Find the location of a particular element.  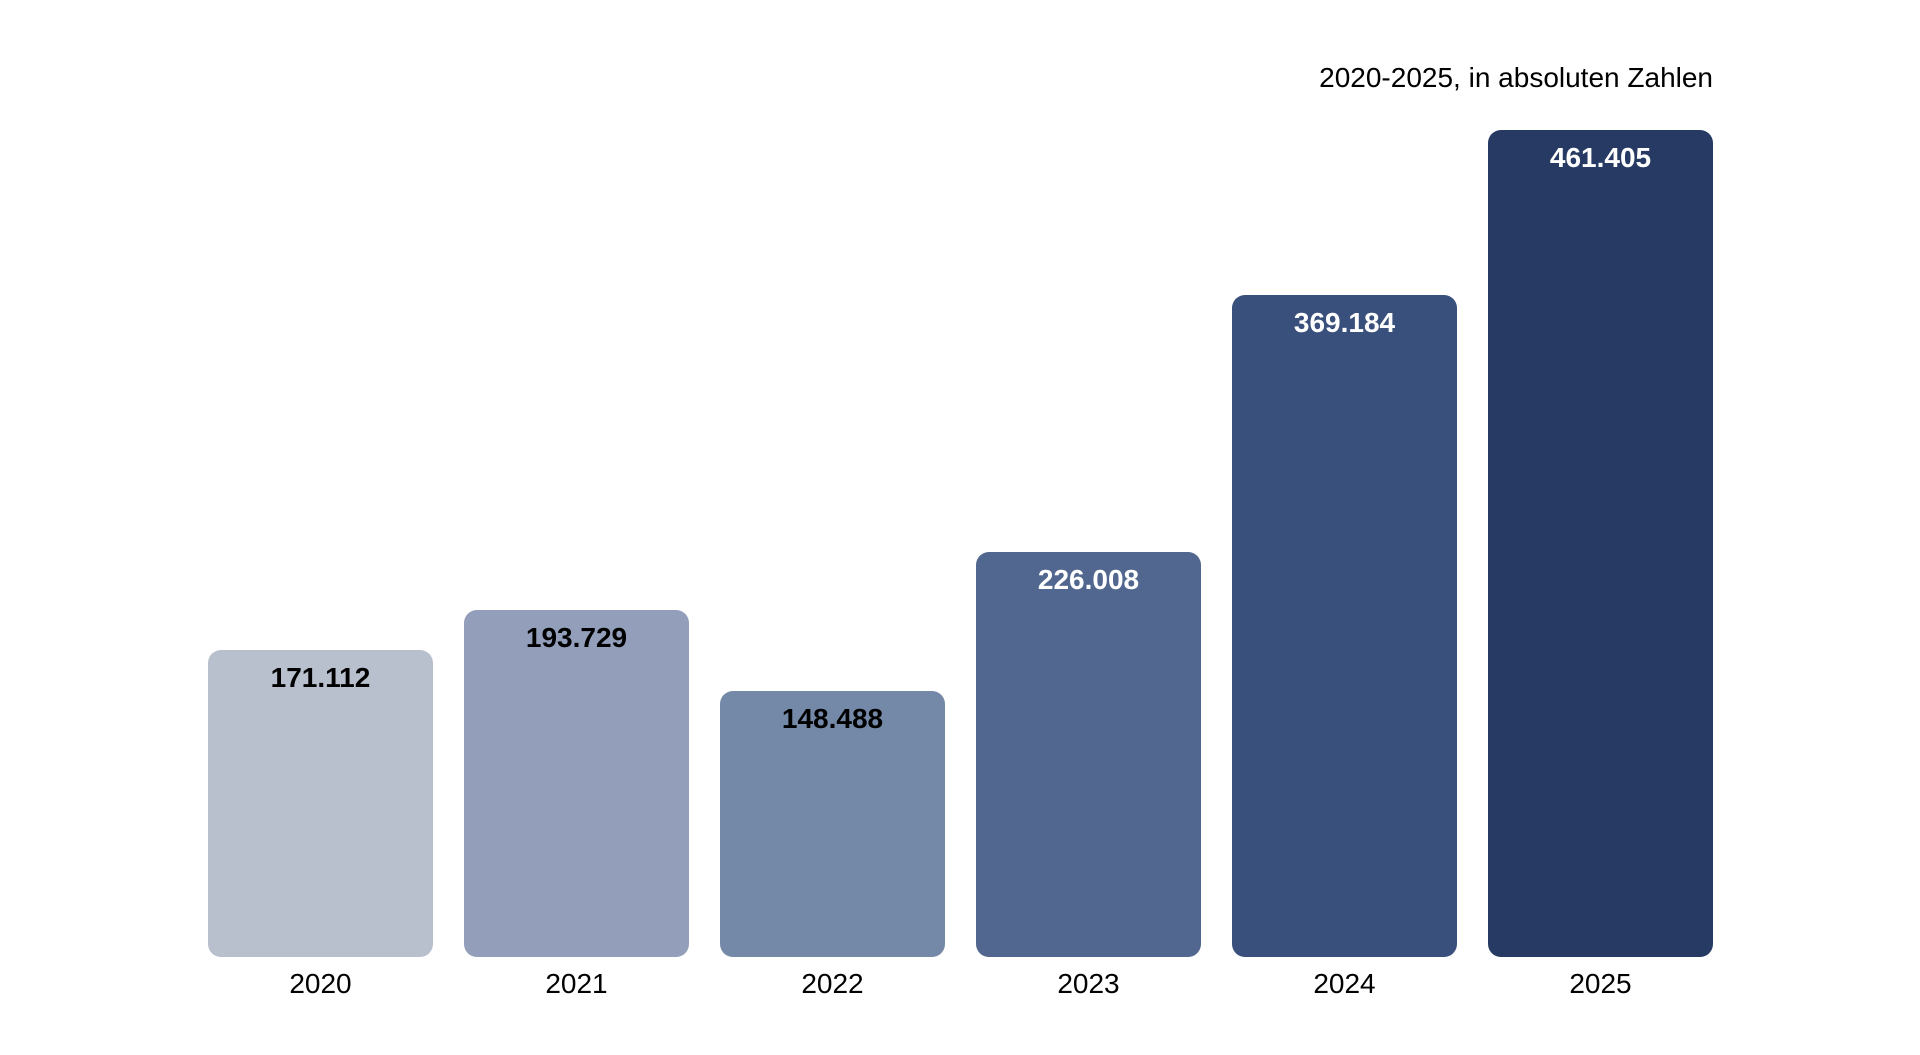

bar-2022: 148.488 is located at coordinates (832, 824).